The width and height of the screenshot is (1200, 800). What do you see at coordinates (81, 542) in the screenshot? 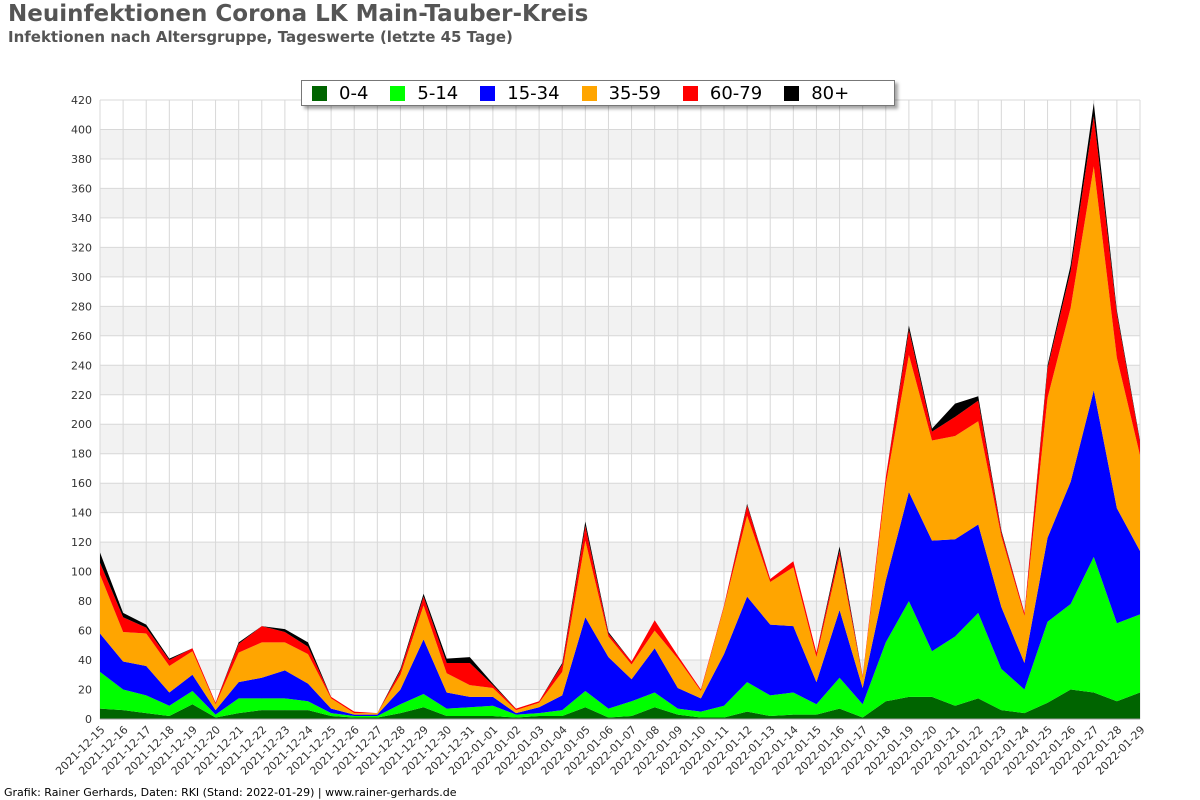
I see `y-tick-label: 120` at bounding box center [81, 542].